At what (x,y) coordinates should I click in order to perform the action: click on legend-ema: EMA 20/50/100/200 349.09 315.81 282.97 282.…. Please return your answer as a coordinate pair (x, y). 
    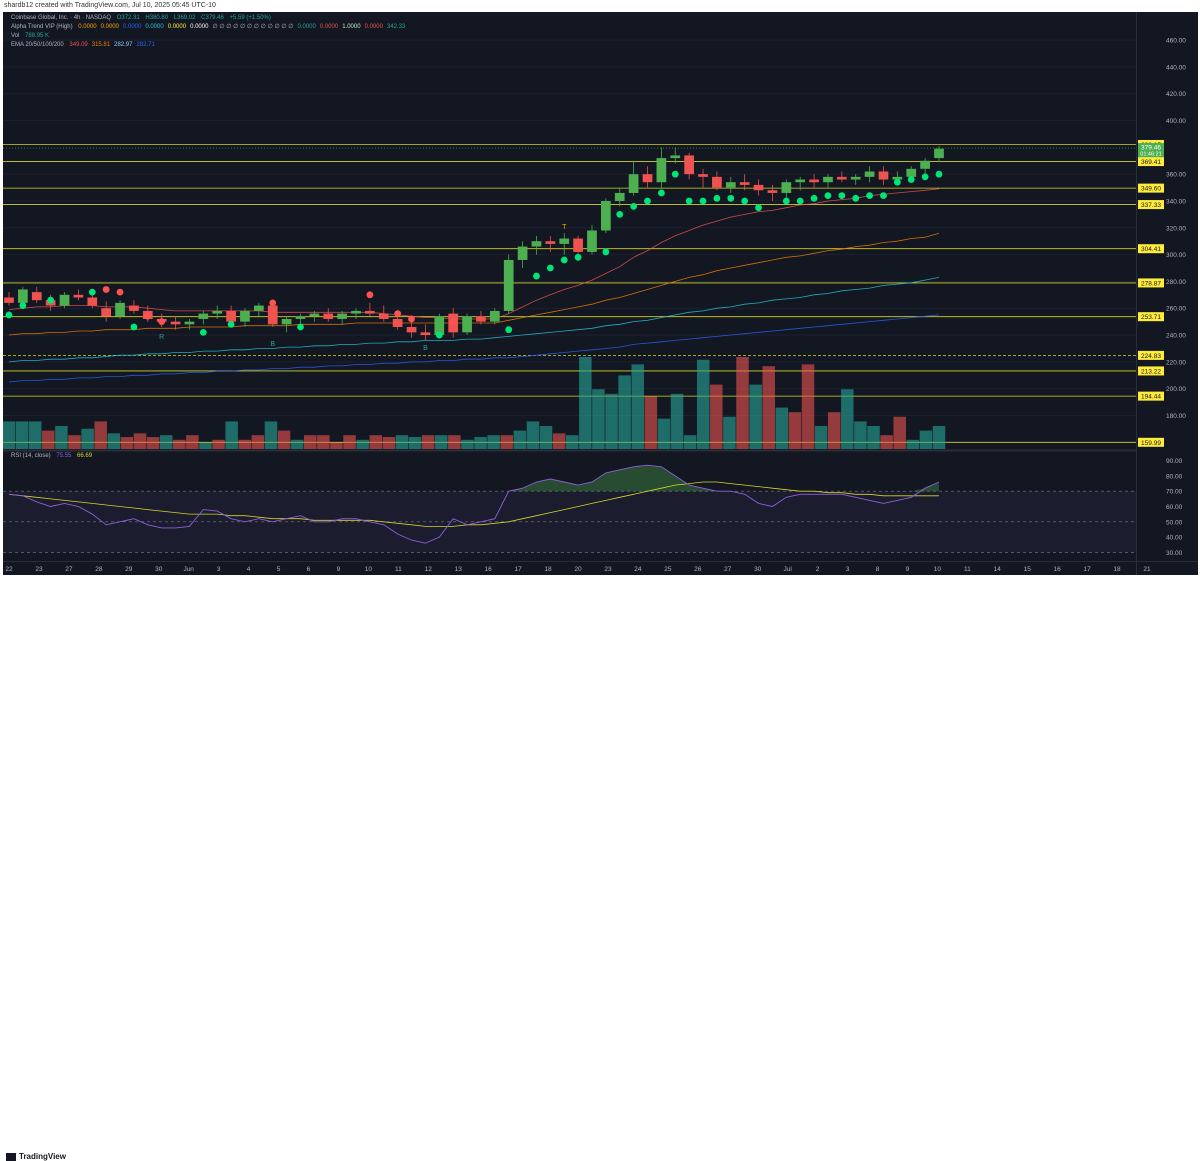
    Looking at the image, I should click on (87, 45).